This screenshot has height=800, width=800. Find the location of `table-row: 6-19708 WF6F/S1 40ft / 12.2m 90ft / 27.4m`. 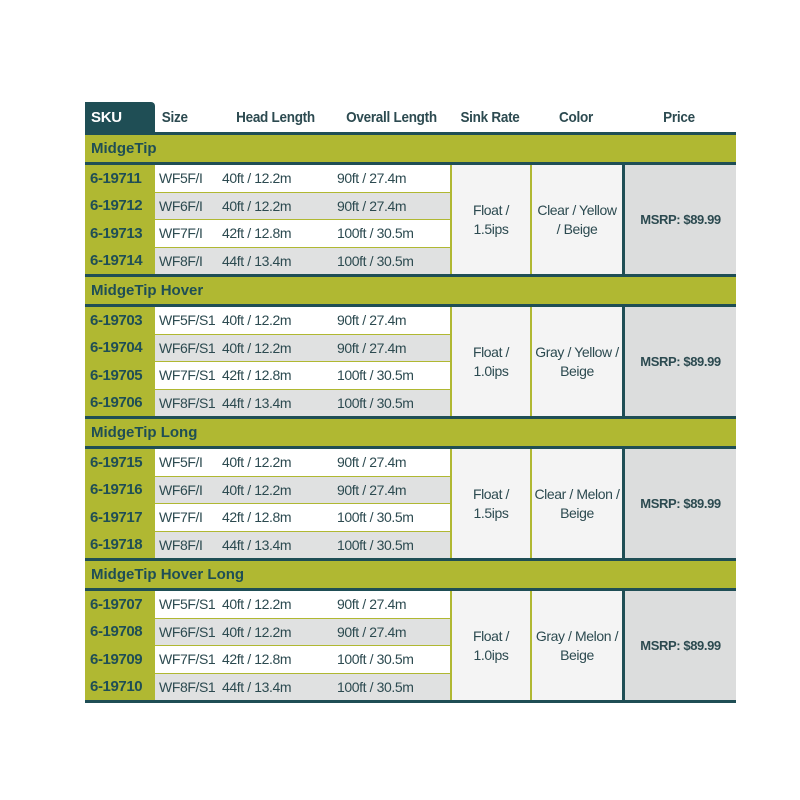

table-row: 6-19708 WF6F/S1 40ft / 12.2m 90ft / 27.4m is located at coordinates (267, 632).